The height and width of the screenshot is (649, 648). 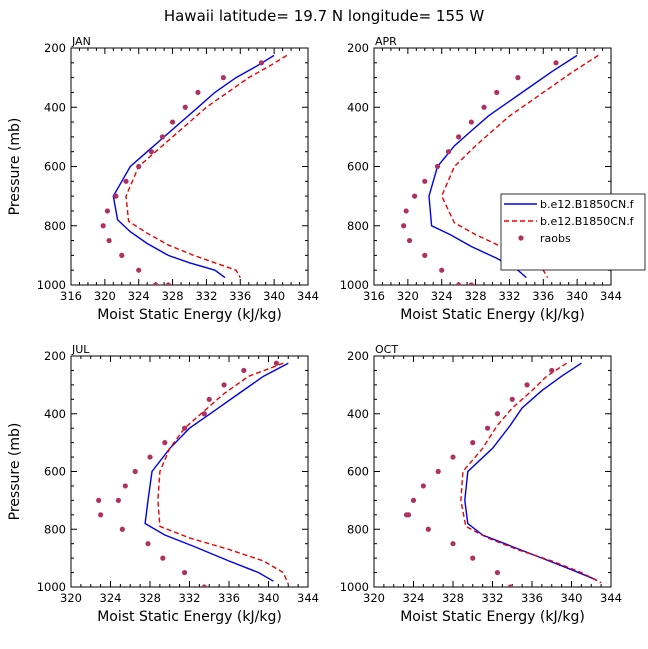 I want to click on x-tick-label: 332, so click(x=509, y=296).